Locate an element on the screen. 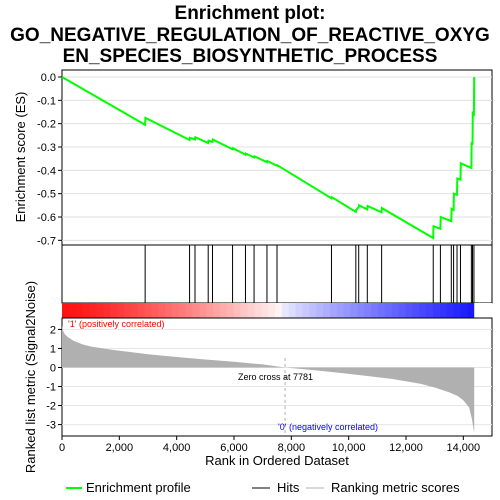 The height and width of the screenshot is (500, 500). chart-title-line-2: GO_NEGATIVE_REGULATION_OF_REACTIVE_OXYG is located at coordinates (250, 35).